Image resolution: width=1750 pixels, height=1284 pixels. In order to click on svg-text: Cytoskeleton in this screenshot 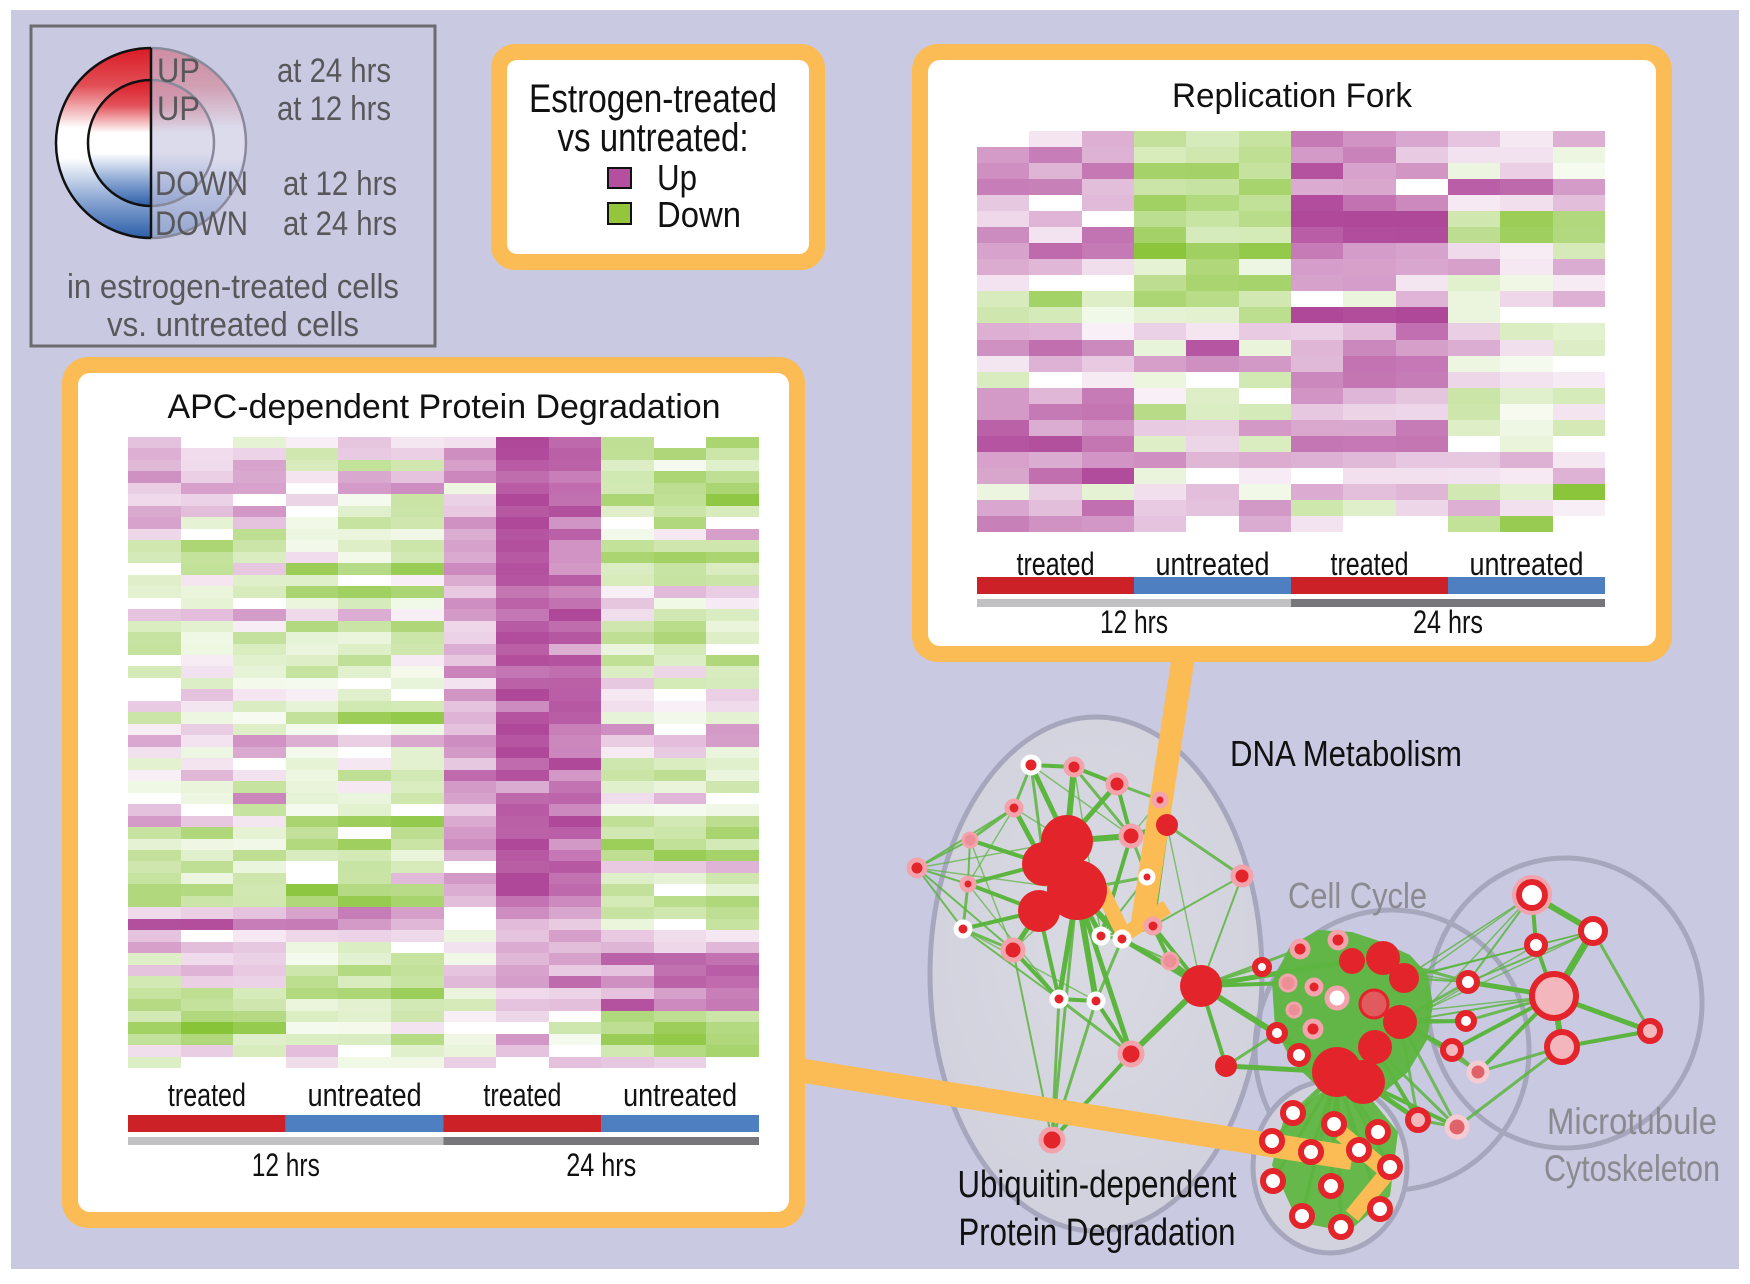, I will do `click(1632, 1168)`.